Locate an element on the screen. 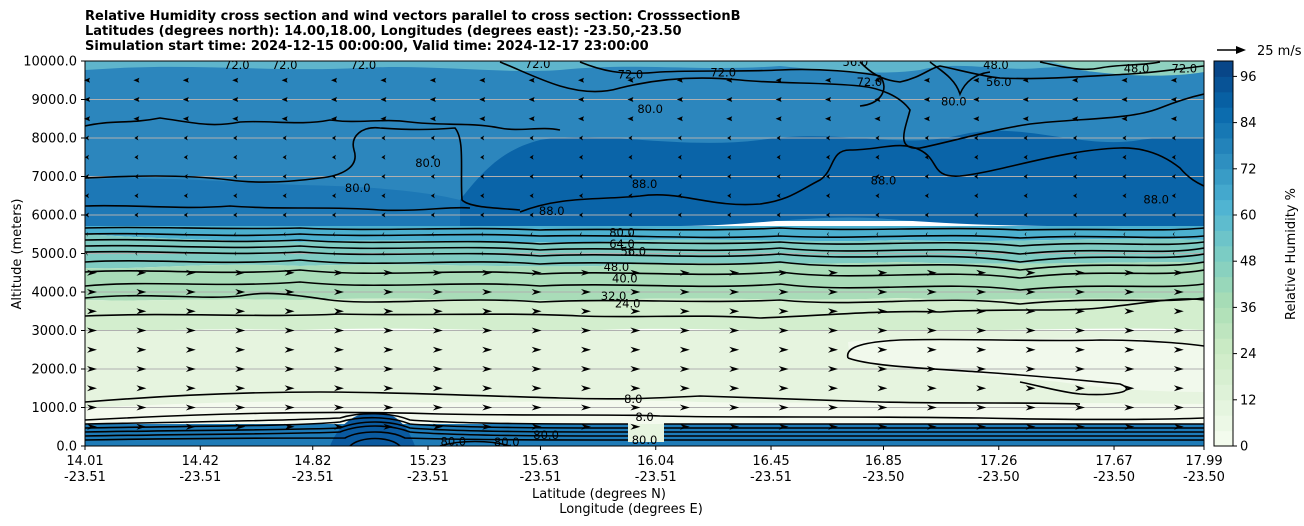 The height and width of the screenshot is (526, 1304). contour-label: 88.0 is located at coordinates (552, 211).